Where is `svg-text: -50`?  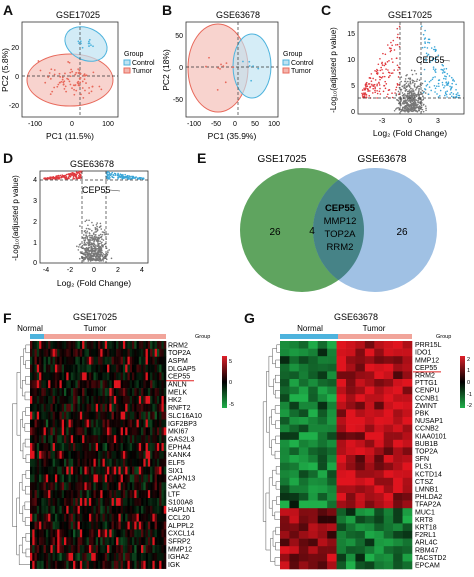 svg-text: -50 is located at coordinates (178, 100).